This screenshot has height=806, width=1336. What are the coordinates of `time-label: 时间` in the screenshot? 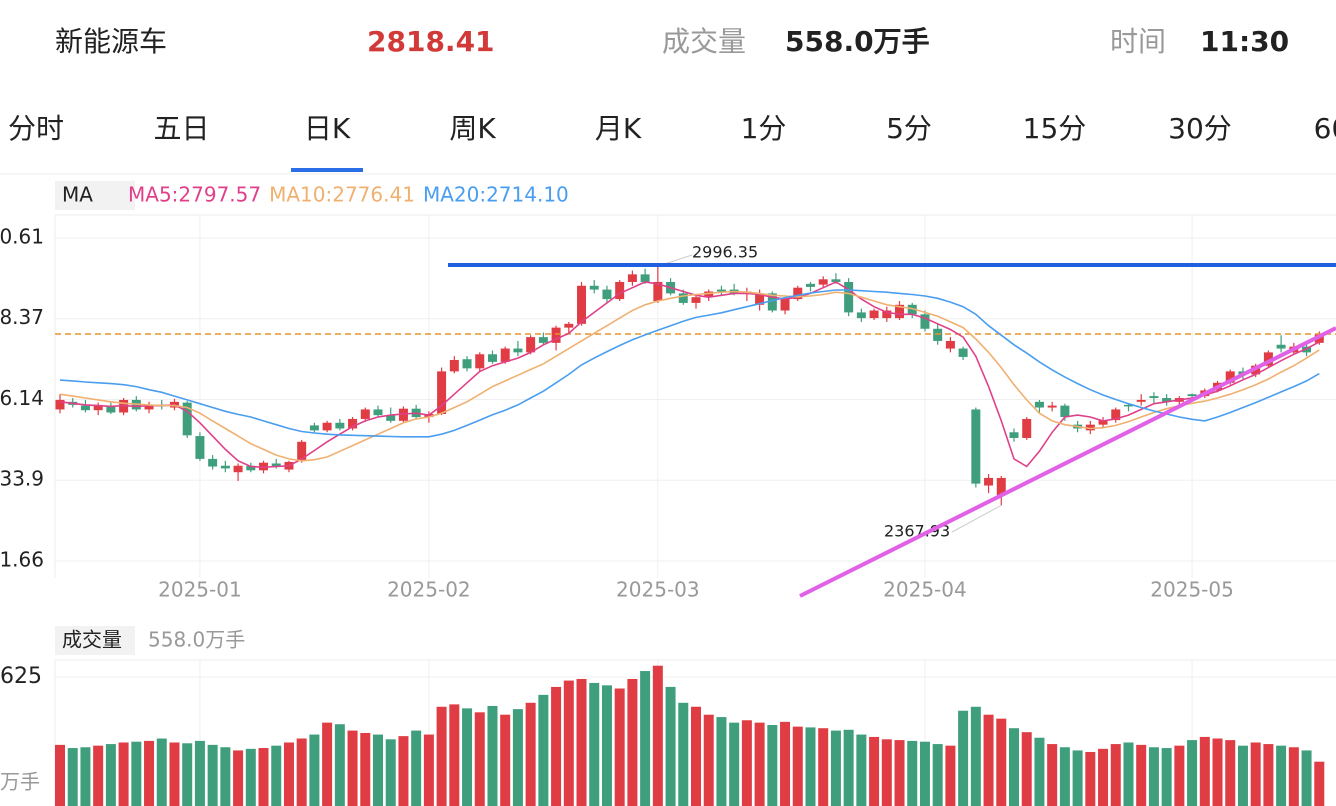 It's located at (1138, 41).